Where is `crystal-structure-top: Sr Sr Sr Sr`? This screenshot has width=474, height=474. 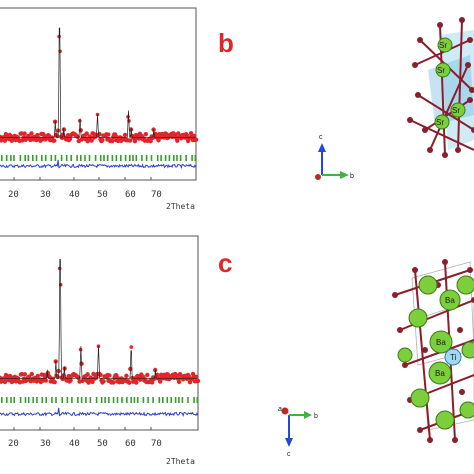 crystal-structure-top: Sr Sr Sr Sr is located at coordinates (440, 87).